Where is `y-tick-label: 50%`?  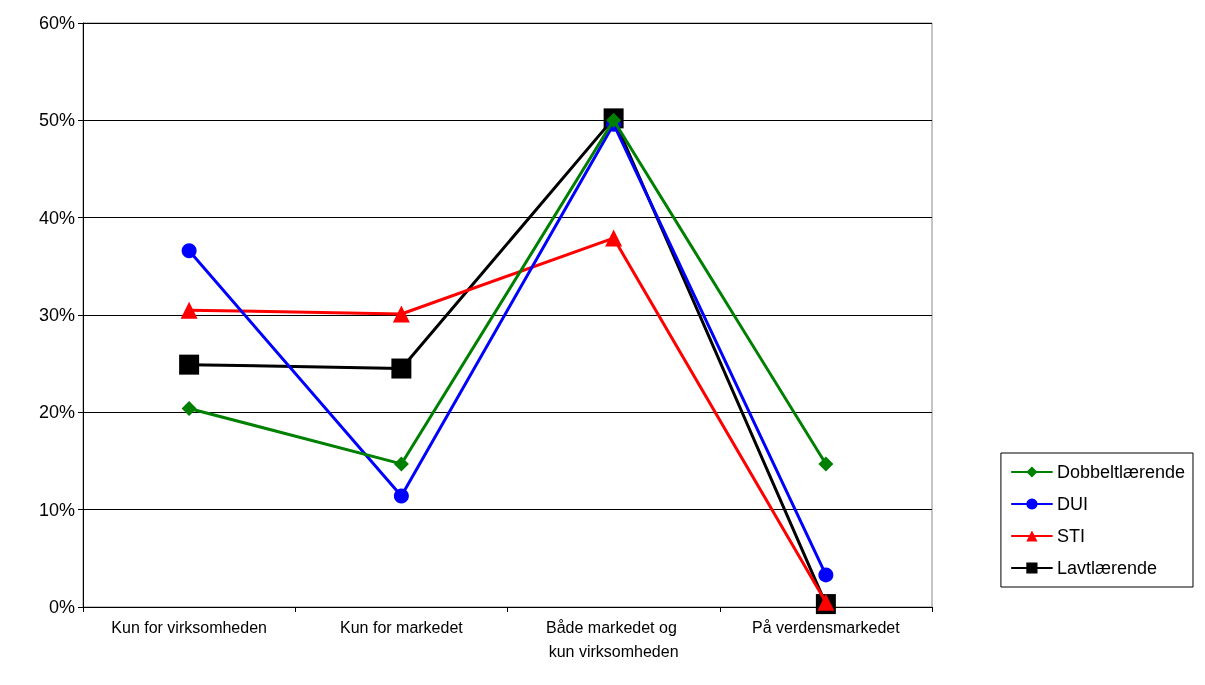
y-tick-label: 50% is located at coordinates (56, 120).